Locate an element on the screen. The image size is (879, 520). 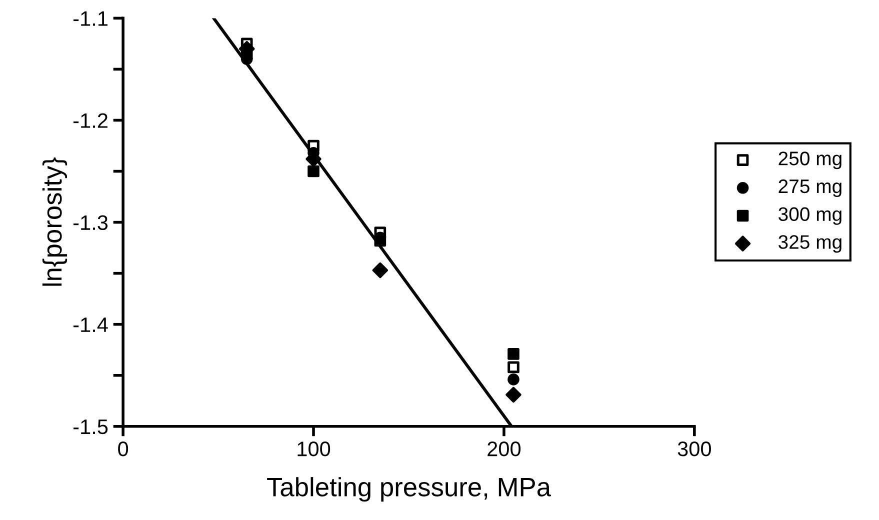
y-tick-label: -1.5 is located at coordinates (91, 427).